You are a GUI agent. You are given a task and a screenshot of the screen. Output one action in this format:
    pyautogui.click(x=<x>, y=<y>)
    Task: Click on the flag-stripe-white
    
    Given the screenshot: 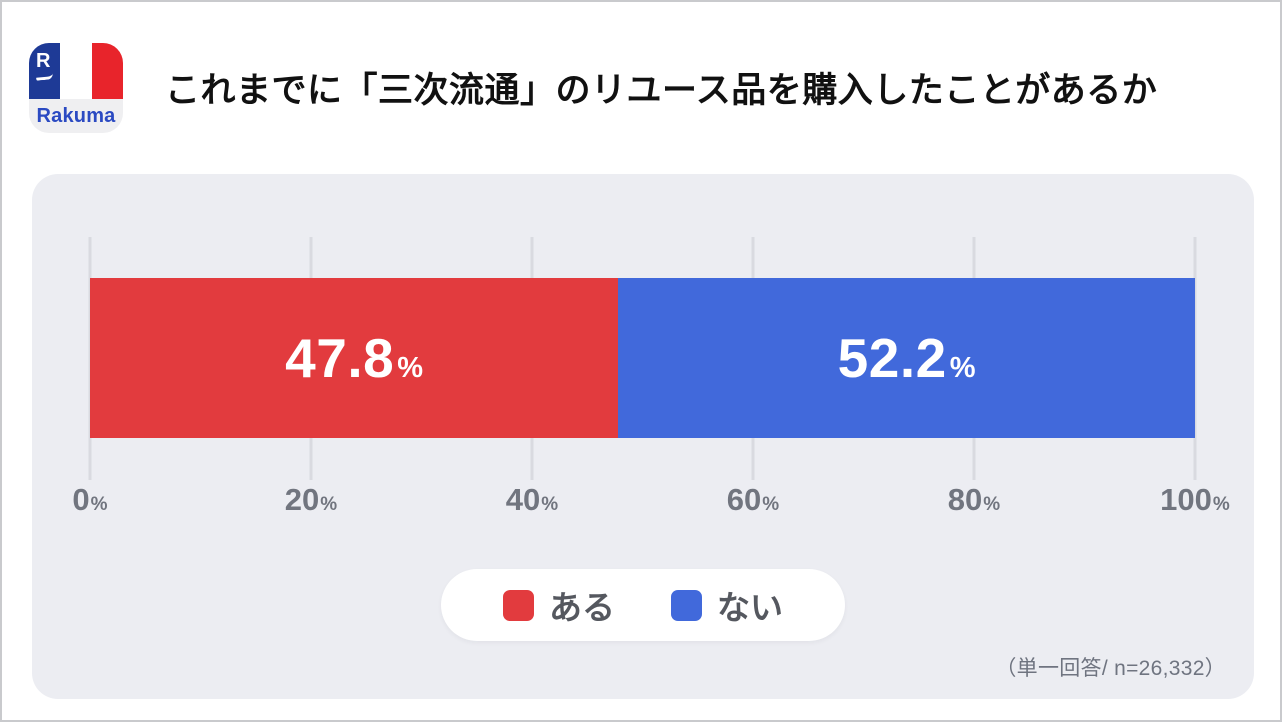 What is the action you would take?
    pyautogui.click(x=76, y=71)
    